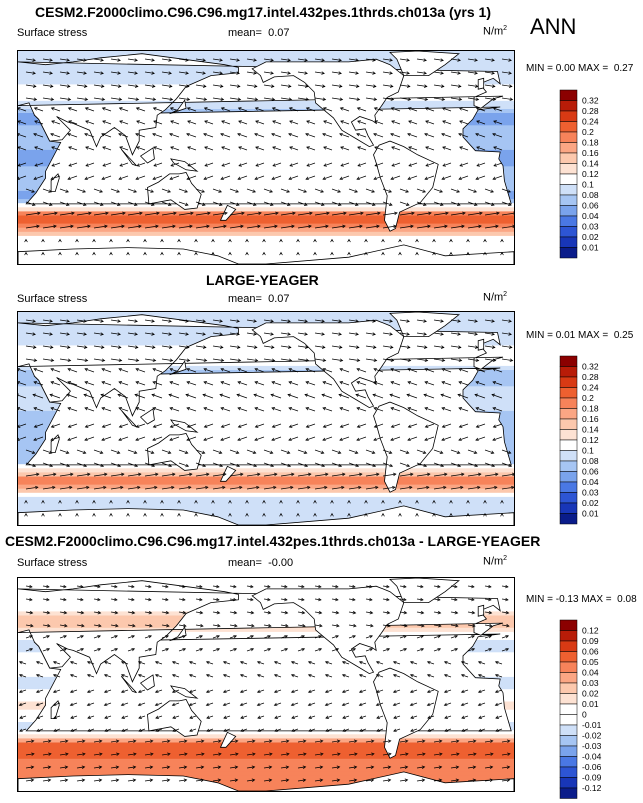 The width and height of the screenshot is (643, 803). Describe the element at coordinates (590, 514) in the screenshot. I see `colorbar-tick-label: 0.01` at that location.